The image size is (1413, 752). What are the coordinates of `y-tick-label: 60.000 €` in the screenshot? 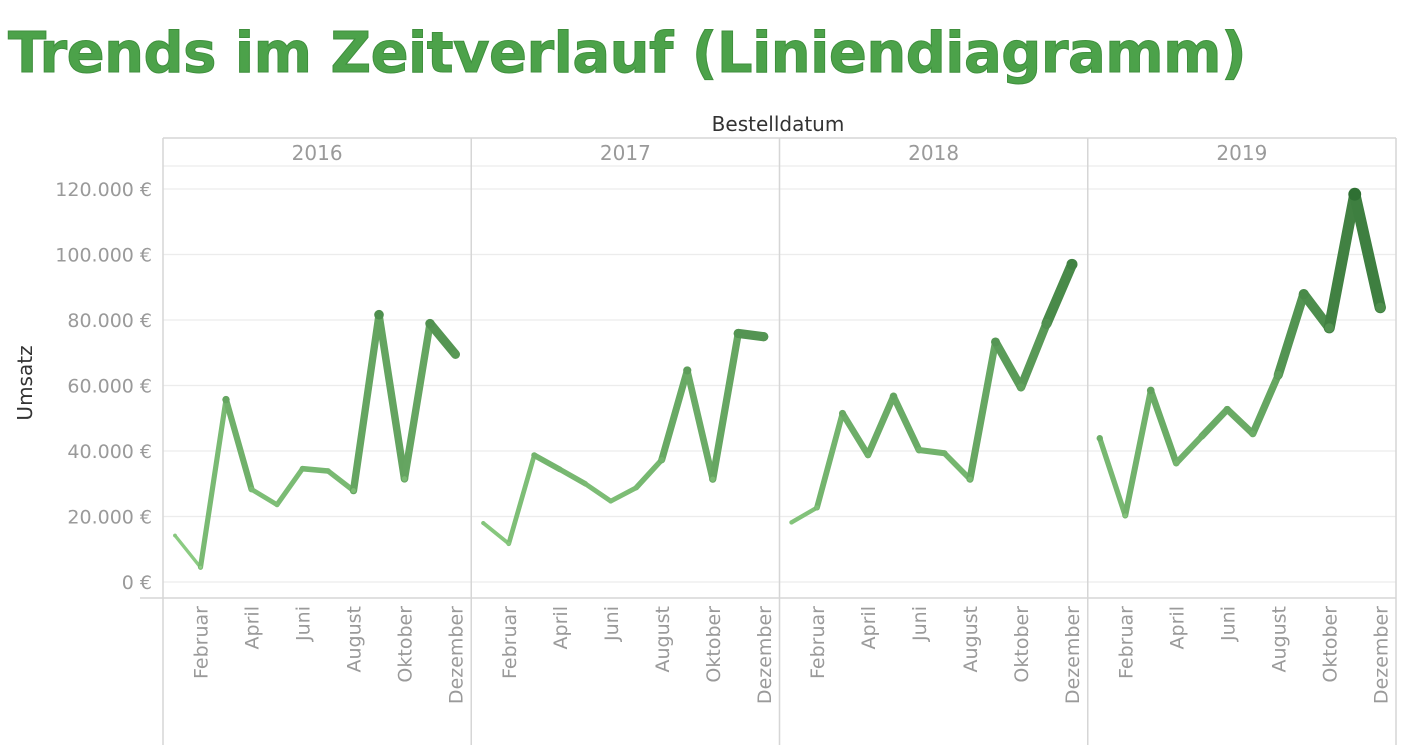 It's located at (109, 387).